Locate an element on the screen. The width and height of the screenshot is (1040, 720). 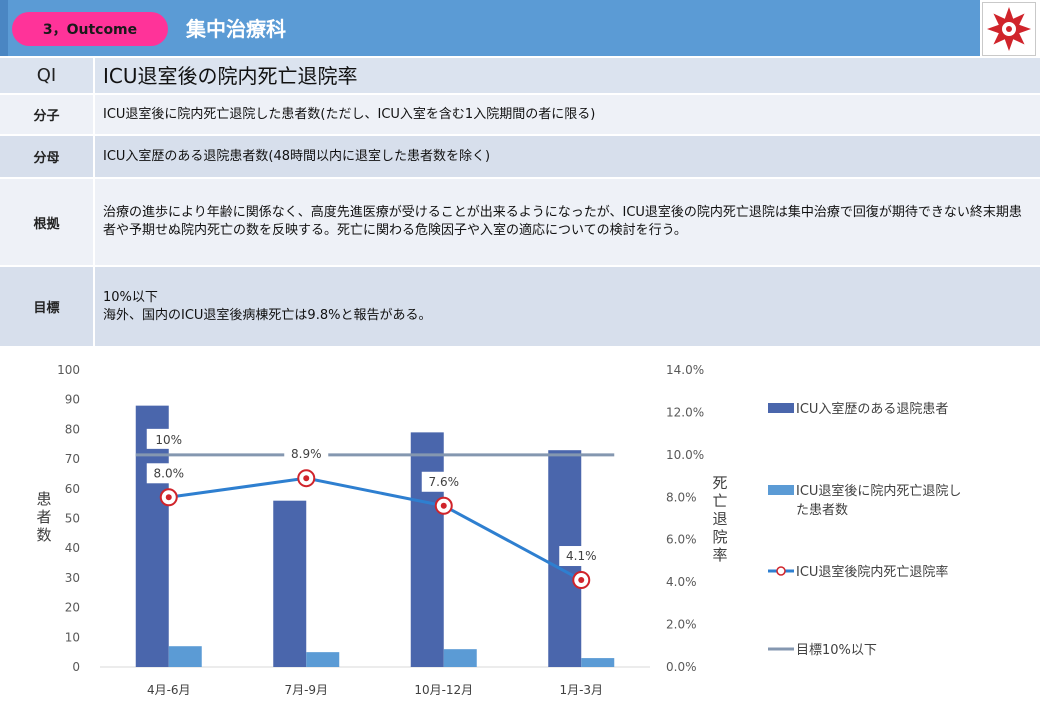
y-left-tick-label: 100 is located at coordinates (68, 370).